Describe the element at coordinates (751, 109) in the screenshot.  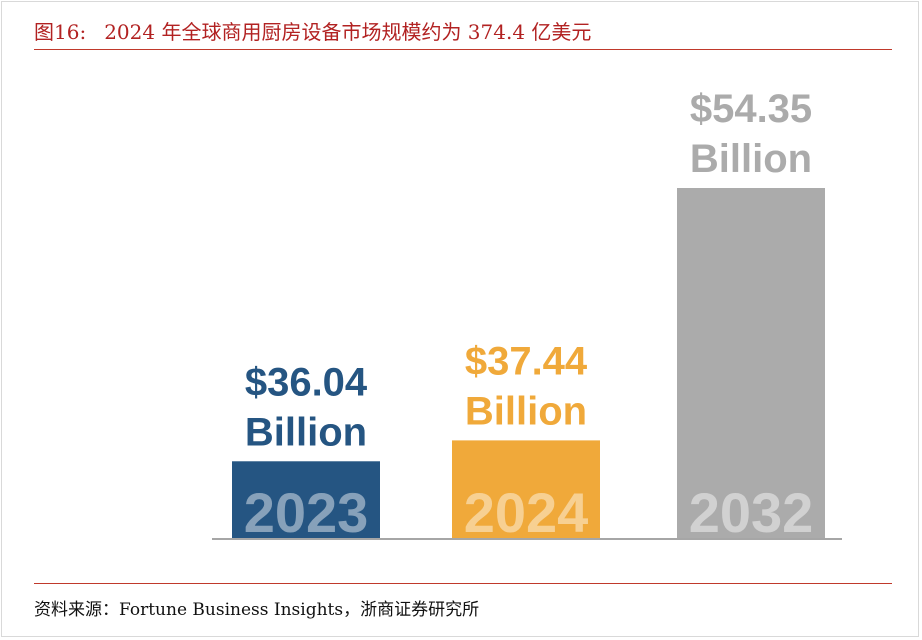
I see `data-label-amount-2032: $54.35` at that location.